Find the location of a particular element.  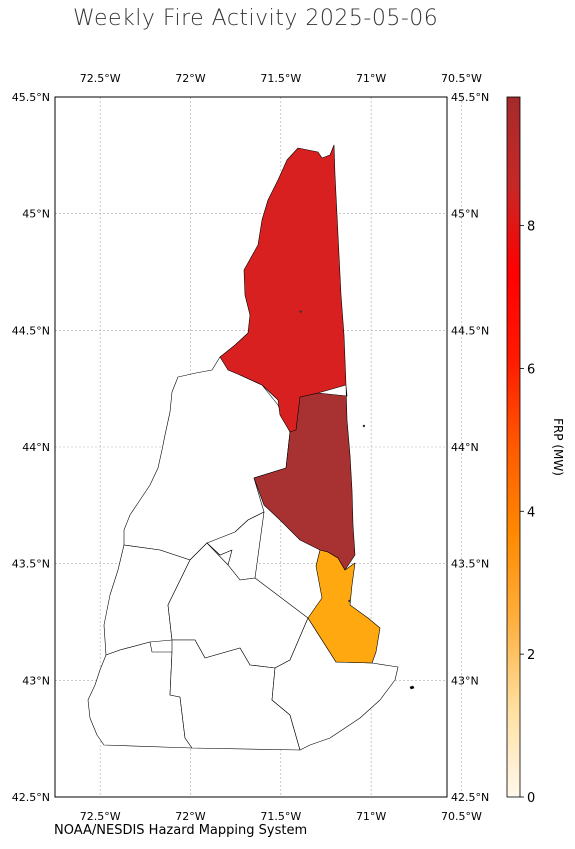

lat-tick-label-left: 43.5°N is located at coordinates (31, 564).